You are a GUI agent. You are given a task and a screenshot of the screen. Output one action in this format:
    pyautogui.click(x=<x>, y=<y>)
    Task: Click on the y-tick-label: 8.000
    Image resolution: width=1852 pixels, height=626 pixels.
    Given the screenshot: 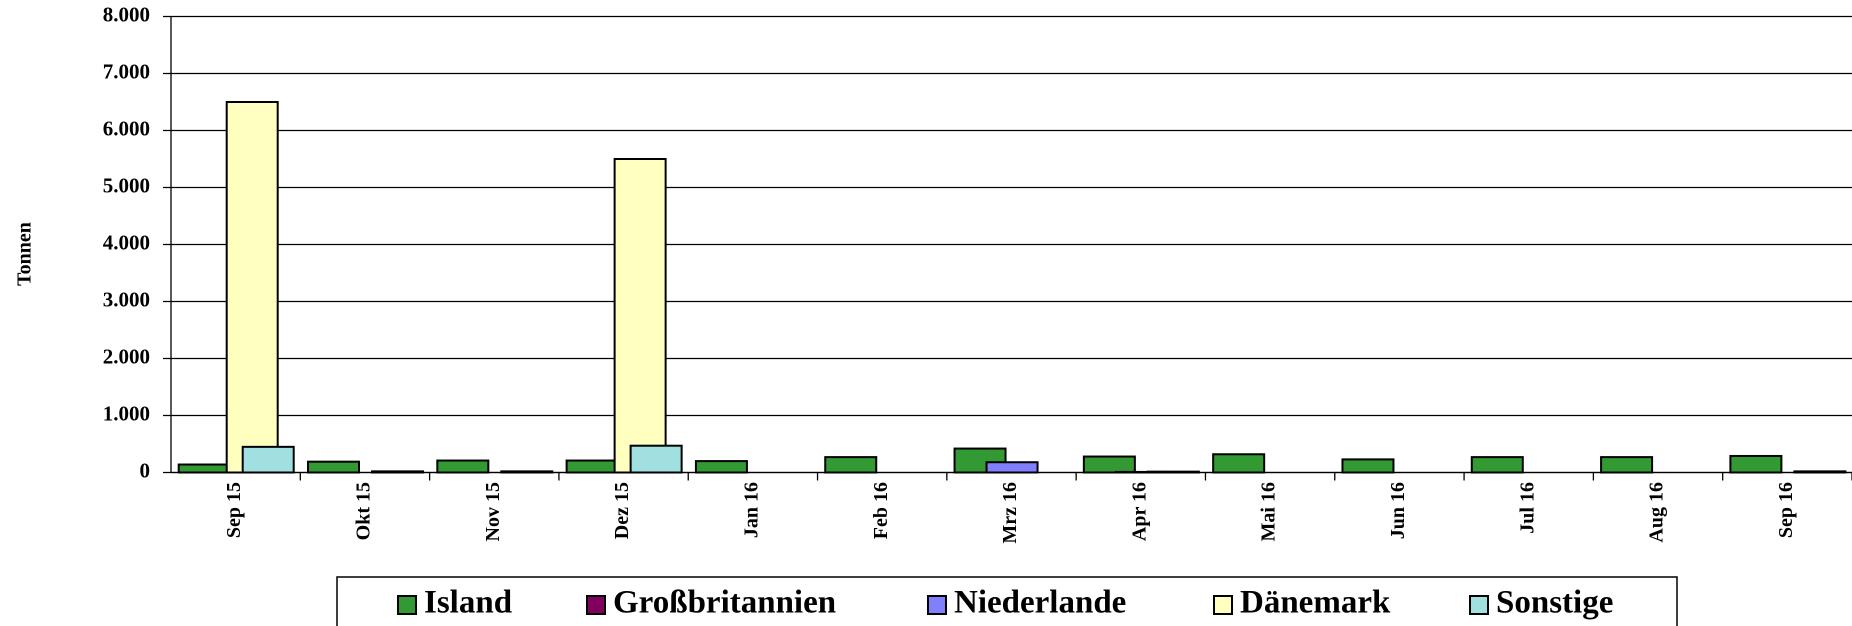 What is the action you would take?
    pyautogui.click(x=126, y=14)
    